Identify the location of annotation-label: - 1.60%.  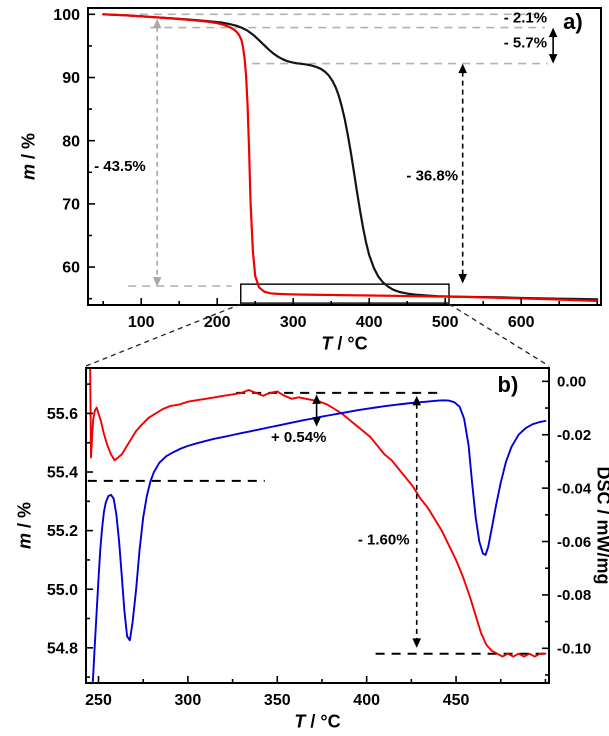
(384, 540).